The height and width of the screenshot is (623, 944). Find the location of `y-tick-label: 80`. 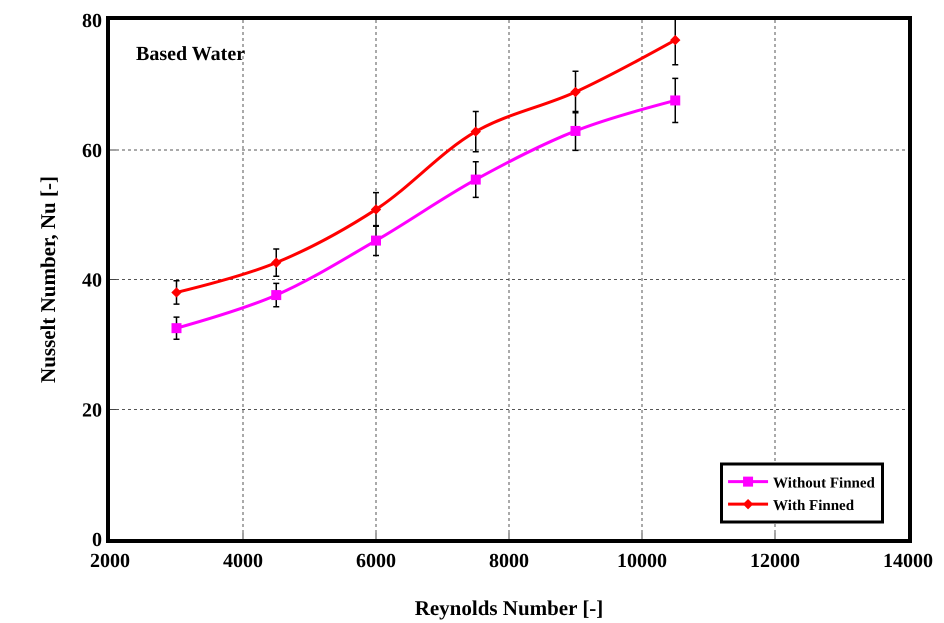

y-tick-label: 80 is located at coordinates (92, 21).